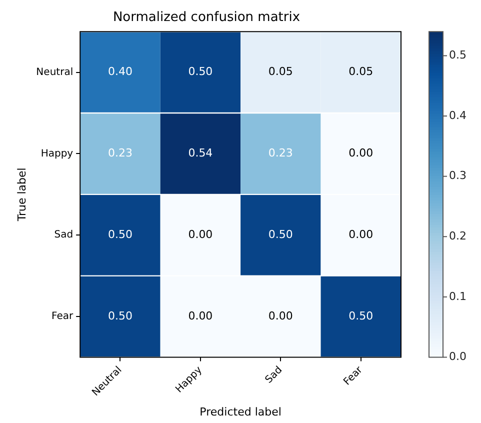 This screenshot has height=423, width=481. I want to click on y-tick-label: Happy, so click(57, 154).